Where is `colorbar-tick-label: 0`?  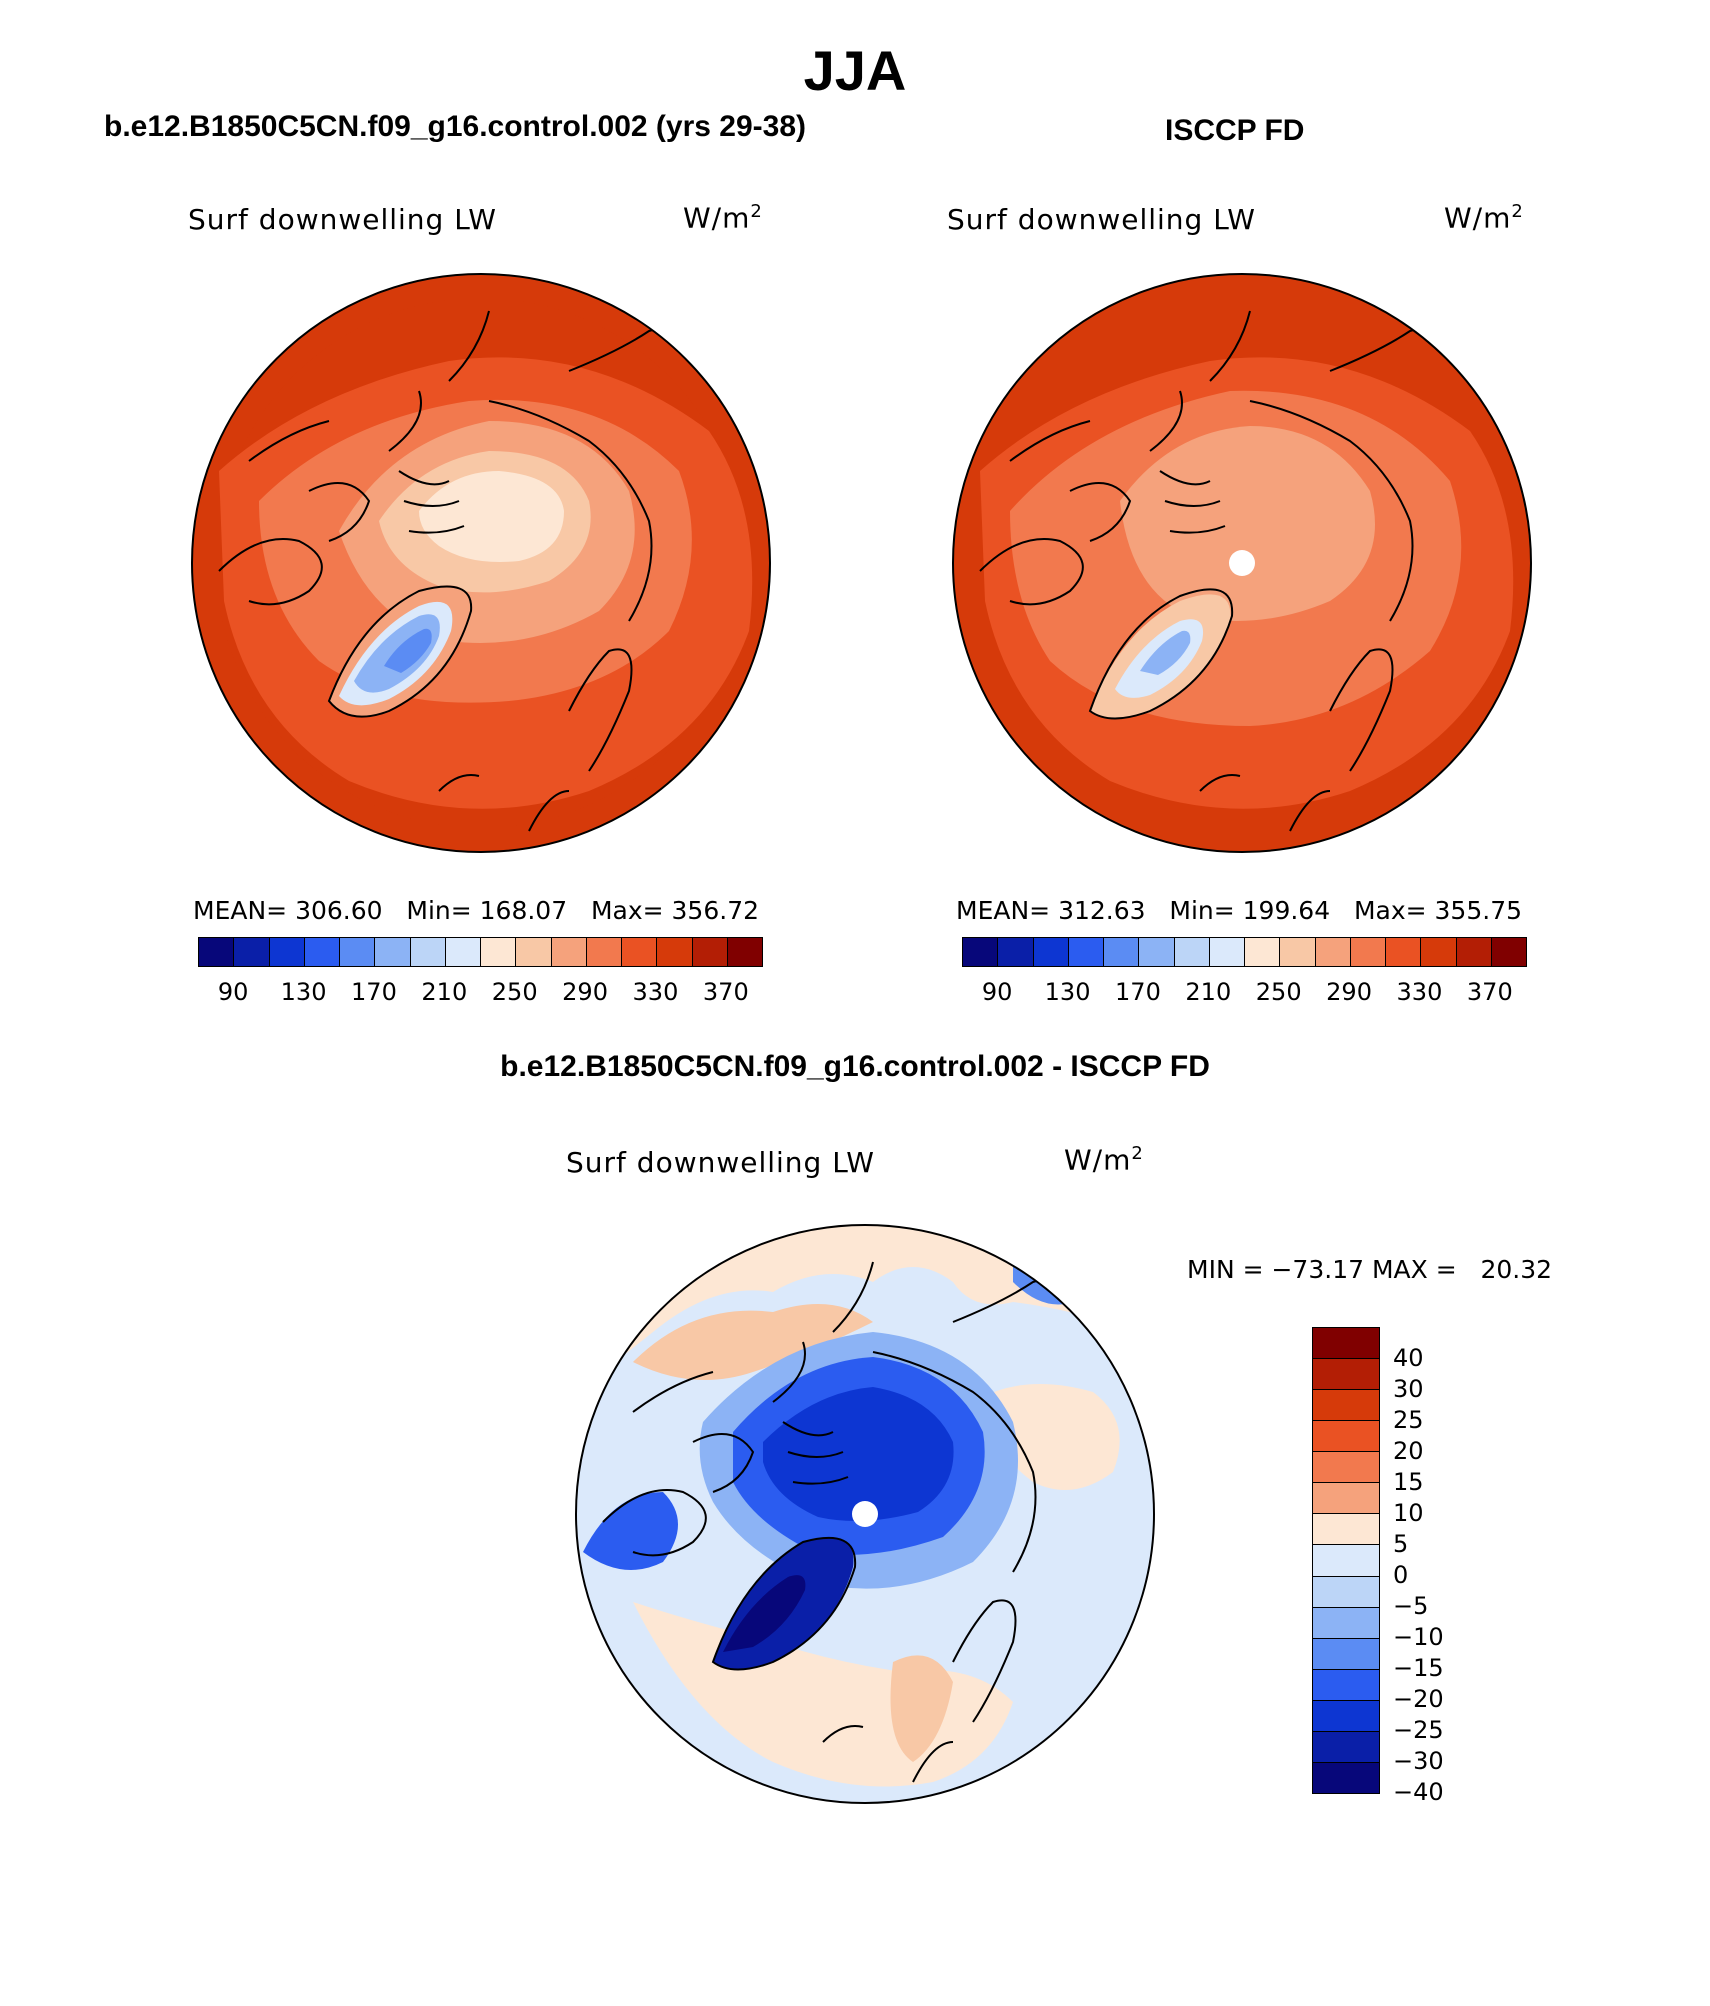
colorbar-tick-label: 0 is located at coordinates (1401, 1575).